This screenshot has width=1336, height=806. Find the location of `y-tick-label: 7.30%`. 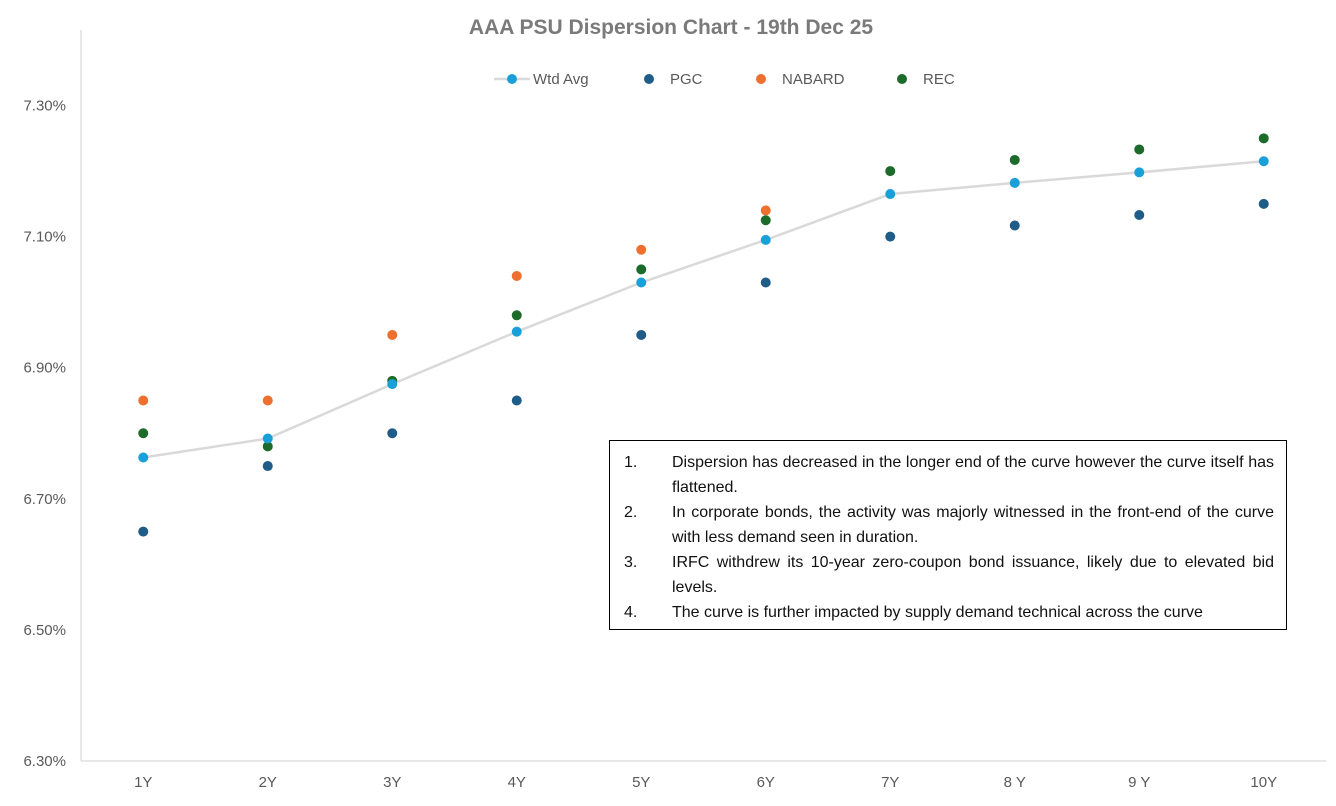

y-tick-label: 7.30% is located at coordinates (44, 106).